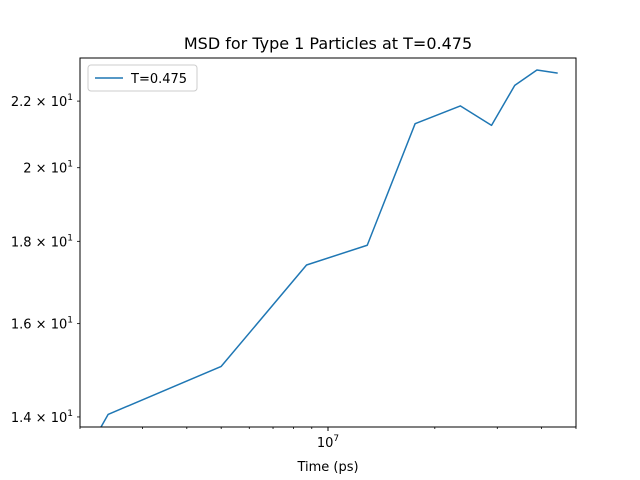 The height and width of the screenshot is (480, 640). Describe the element at coordinates (158, 79) in the screenshot. I see `legend-label: T=0.475` at that location.